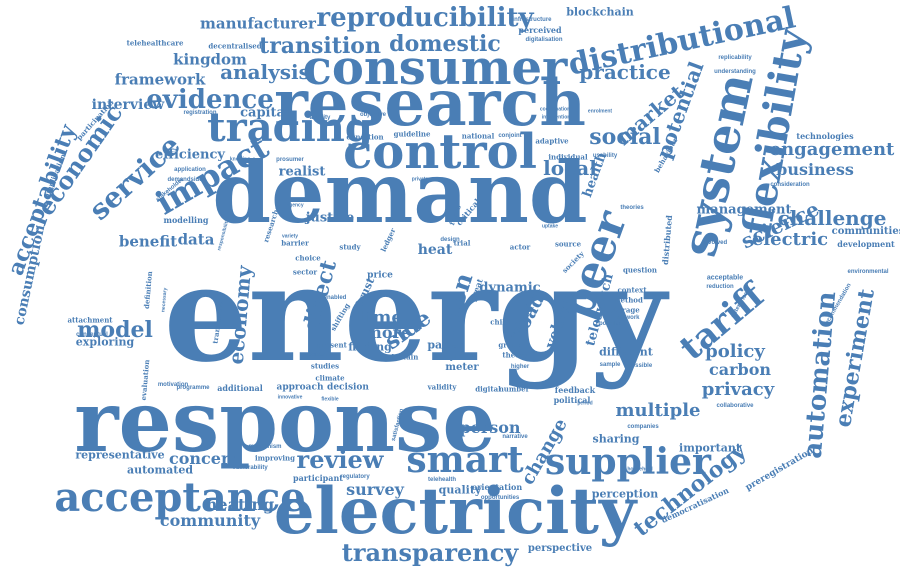  What do you see at coordinates (300, 387) in the screenshot?
I see `word-approach: approach` at bounding box center [300, 387].